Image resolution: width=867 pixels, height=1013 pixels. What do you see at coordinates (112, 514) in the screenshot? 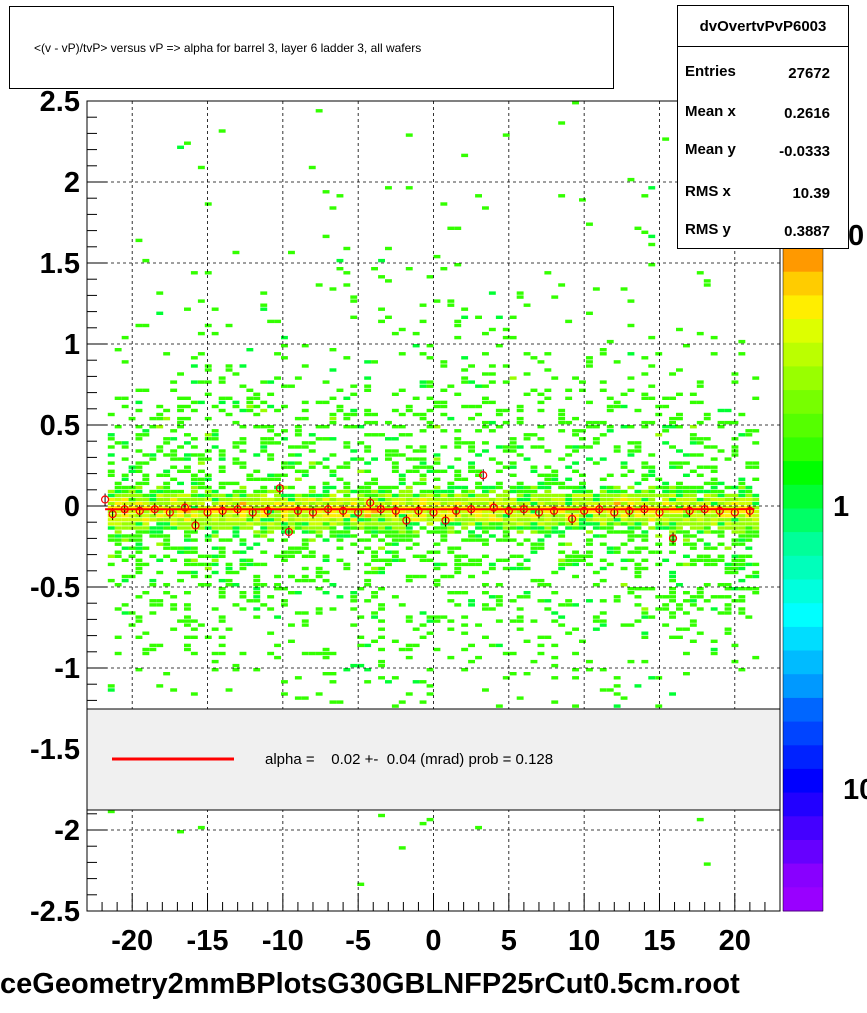
I see `profile-point` at bounding box center [112, 514].